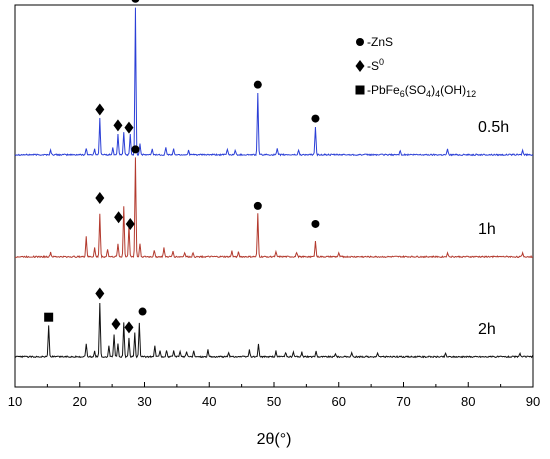 This screenshot has width=550, height=459. Describe the element at coordinates (118, 125) in the screenshot. I see `peak-marker-0.5h-4` at that location.